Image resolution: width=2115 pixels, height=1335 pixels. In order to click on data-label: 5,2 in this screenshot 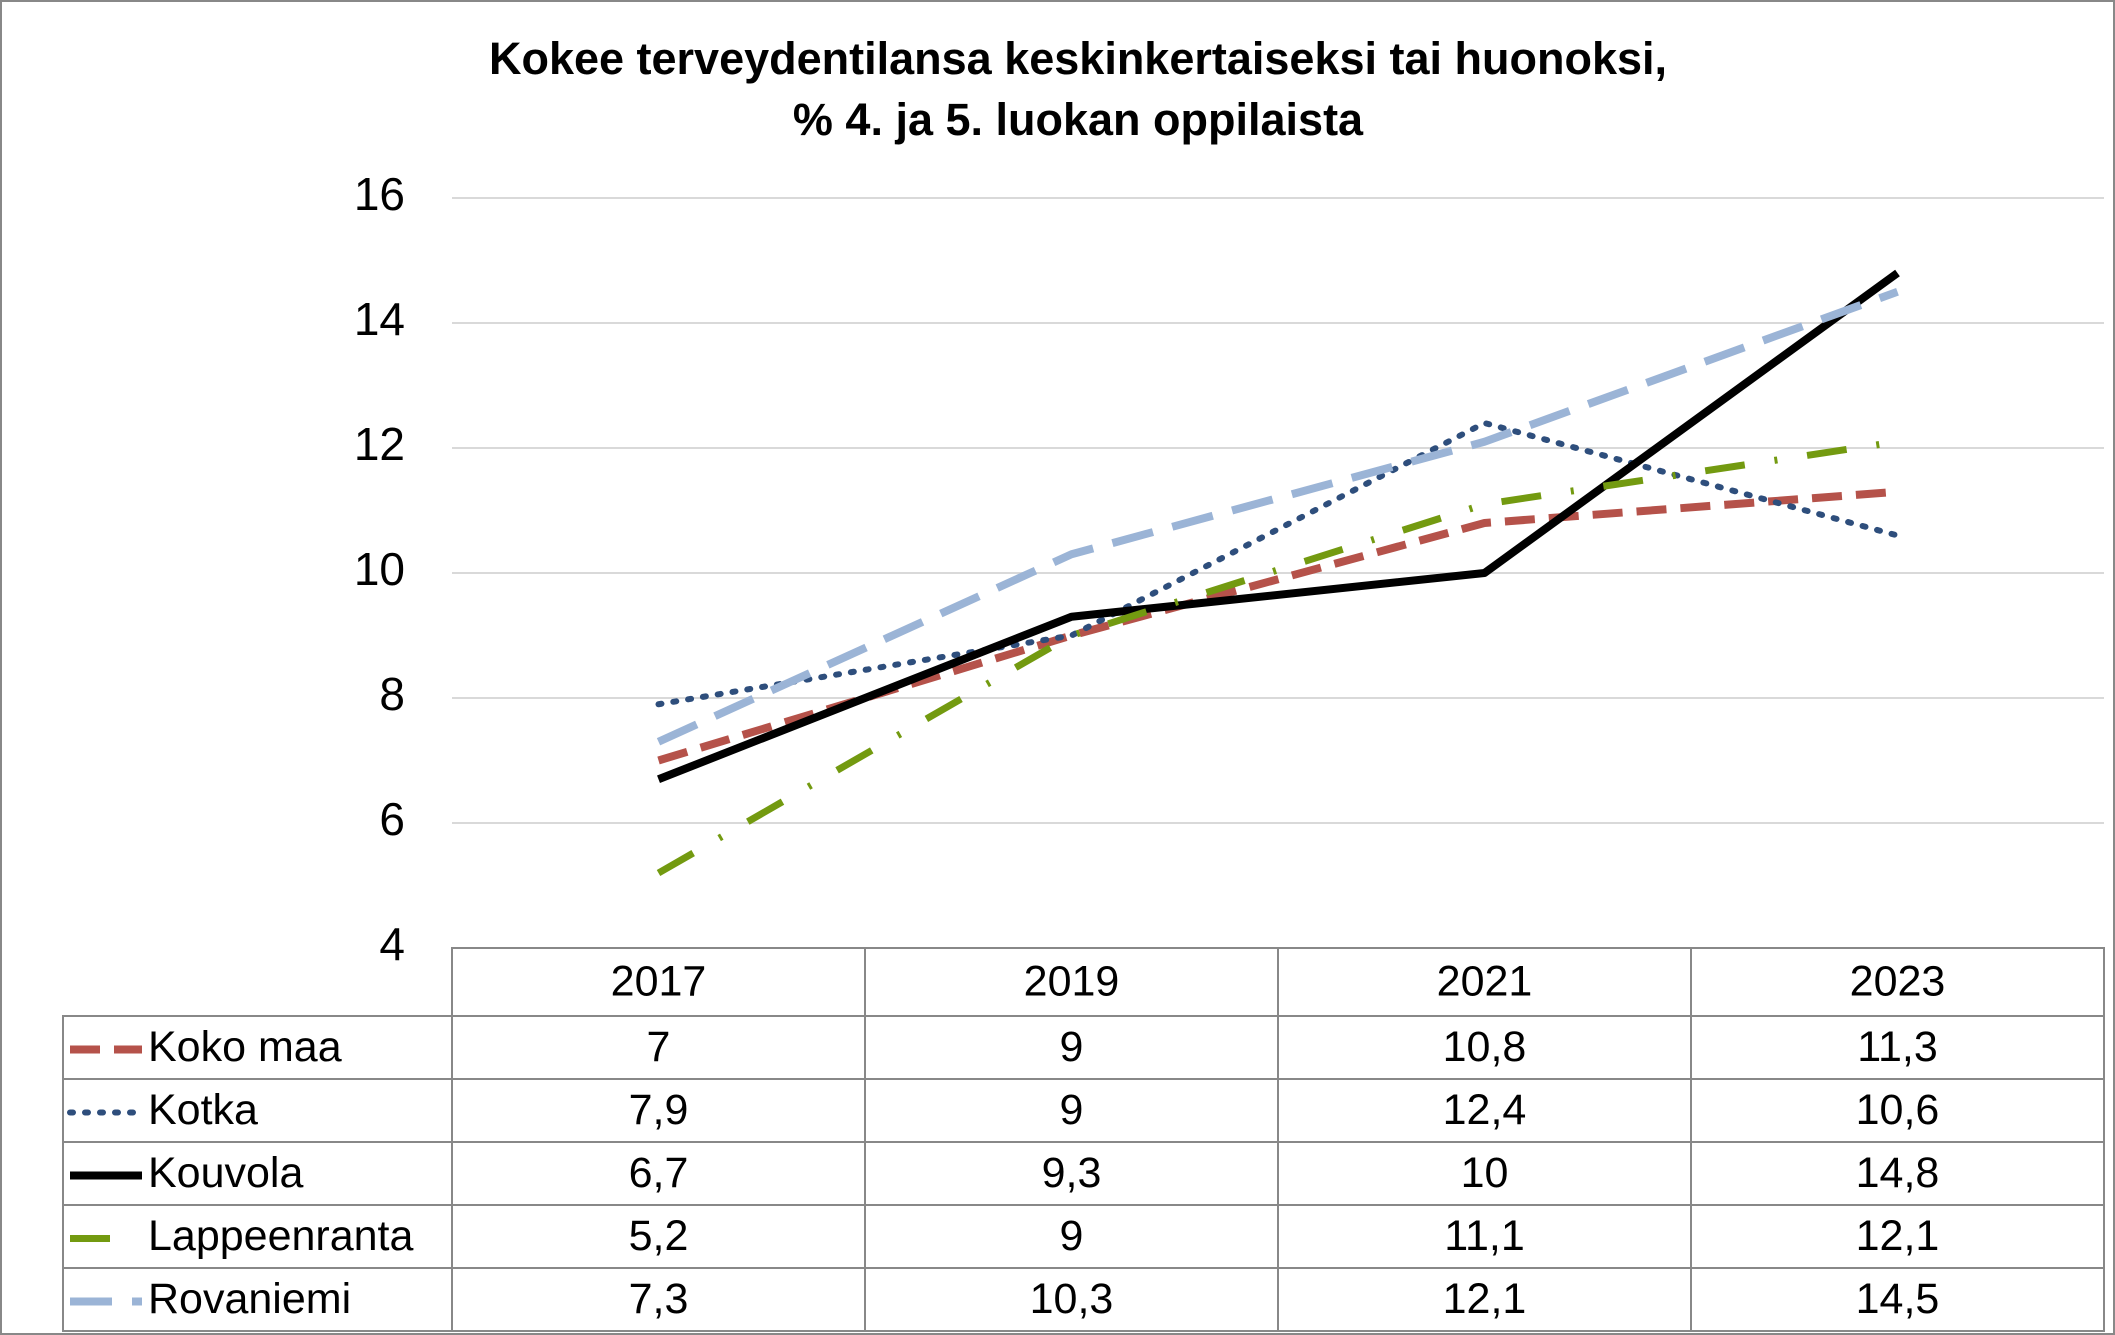, I will do `click(659, 1236)`.